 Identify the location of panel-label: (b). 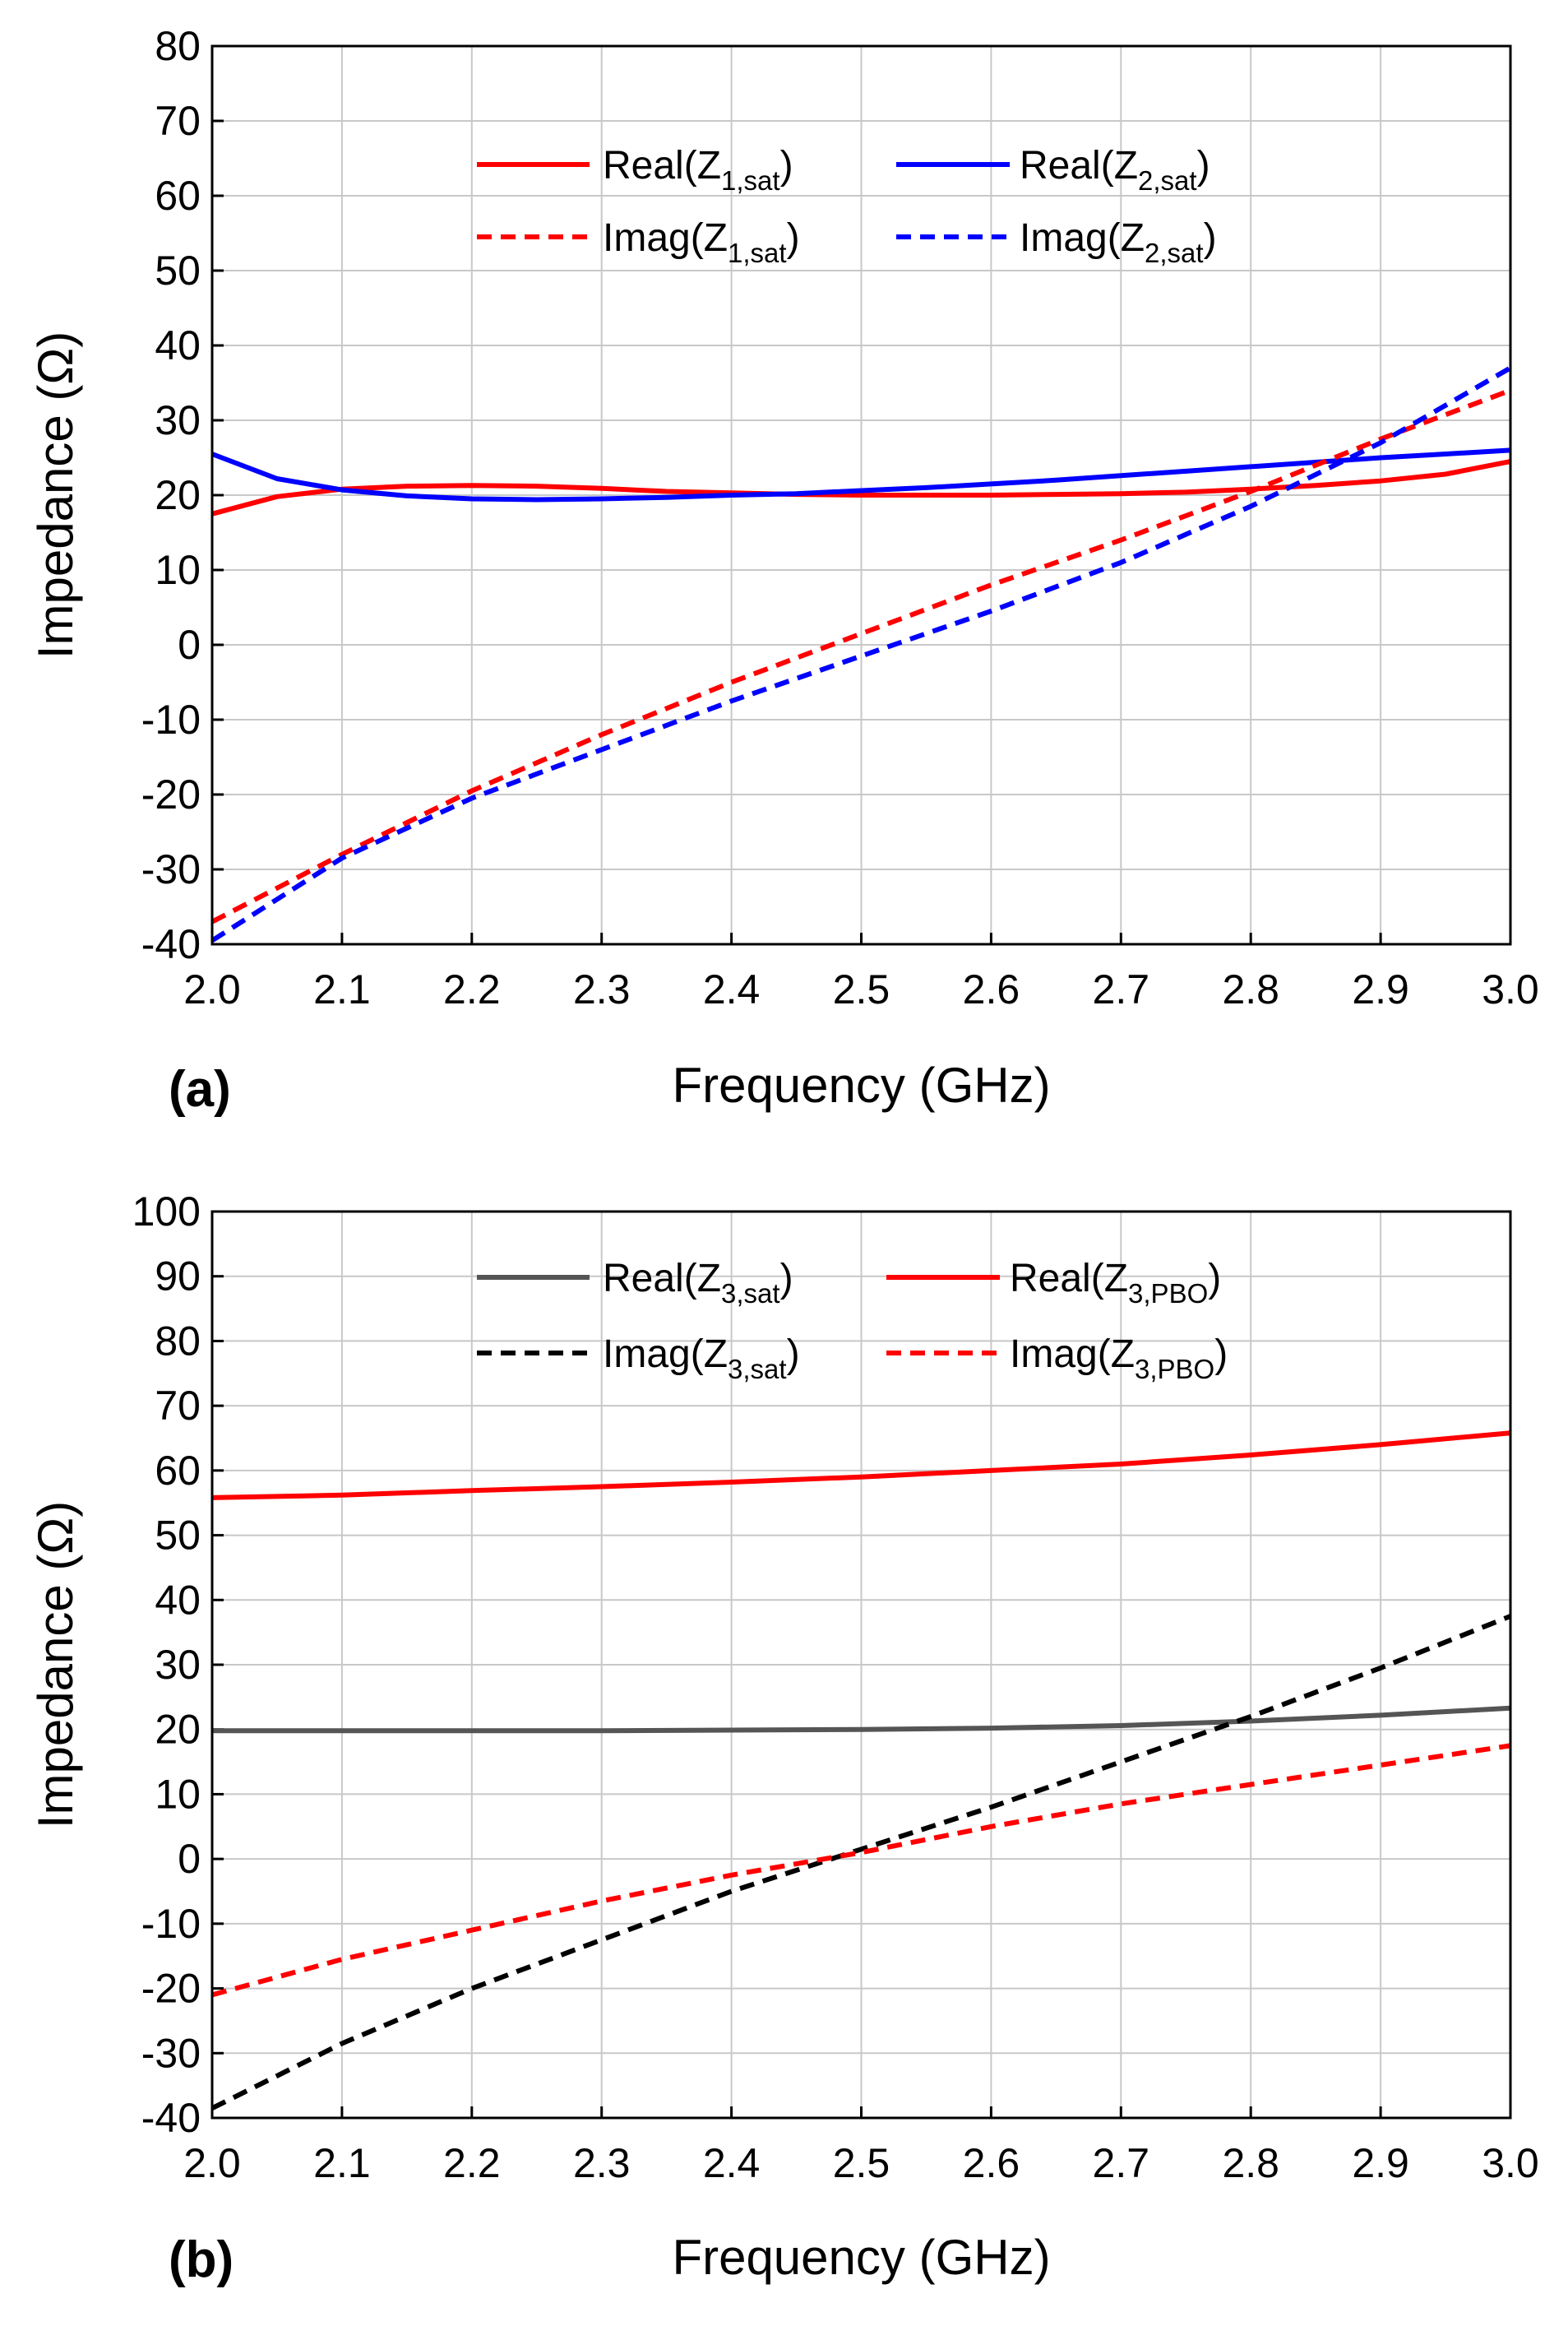
(201, 2259).